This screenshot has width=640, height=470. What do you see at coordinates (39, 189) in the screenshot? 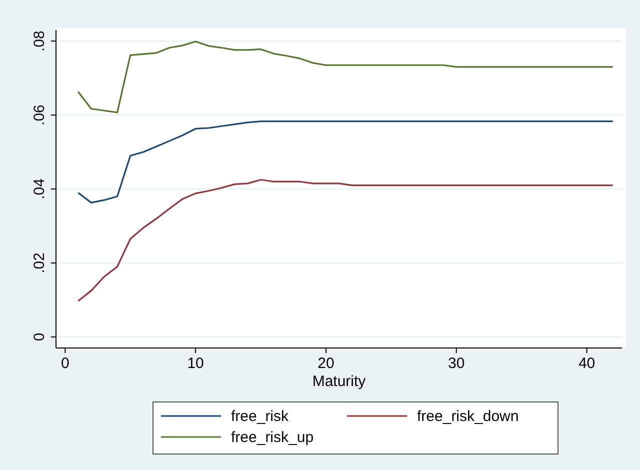
I see `y-tick-label: .04` at bounding box center [39, 189].